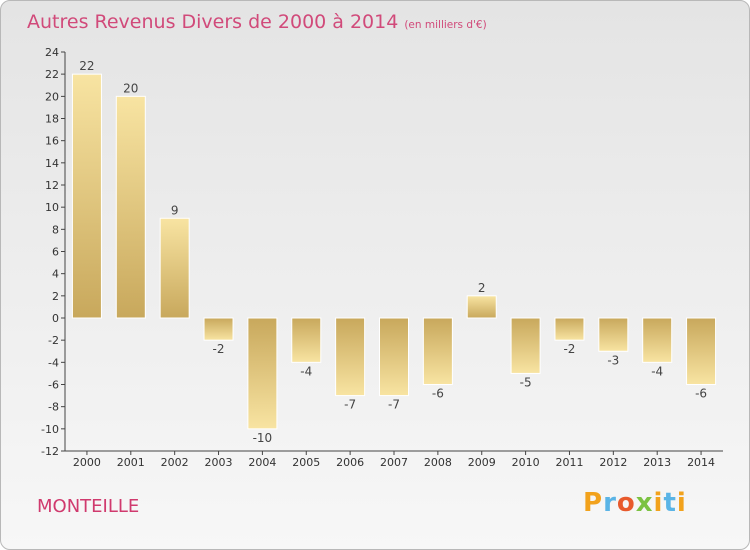 This screenshot has width=750, height=550. Describe the element at coordinates (52, 74) in the screenshot. I see `y-tick-label: 22` at that location.